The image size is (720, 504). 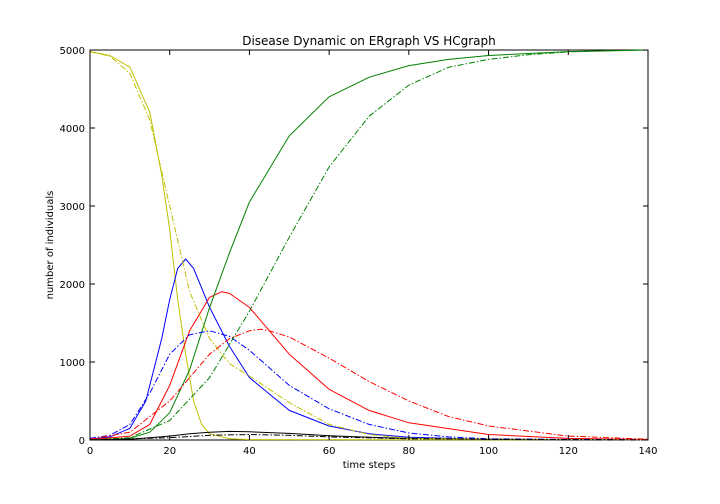 What do you see at coordinates (369, 41) in the screenshot?
I see `chart-title: Disease Dynamic on ERgraph VS HCgraph` at bounding box center [369, 41].